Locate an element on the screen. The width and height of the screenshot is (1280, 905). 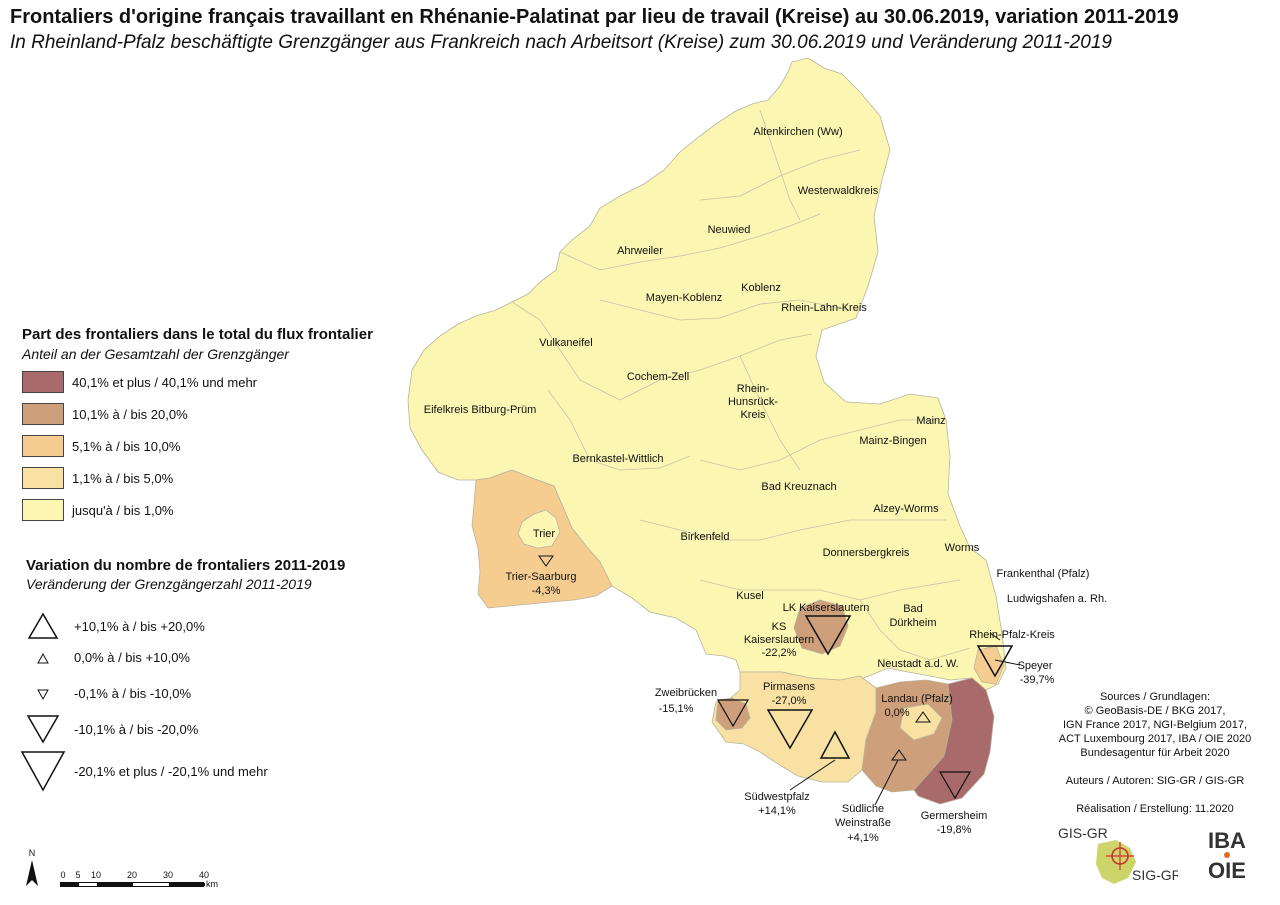
legend-change-item: -10,1% à / bis -20,0% is located at coordinates (108, 729).